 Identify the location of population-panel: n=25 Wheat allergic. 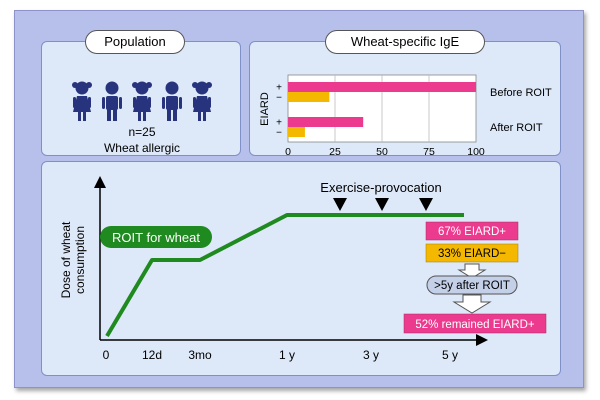
(141, 98).